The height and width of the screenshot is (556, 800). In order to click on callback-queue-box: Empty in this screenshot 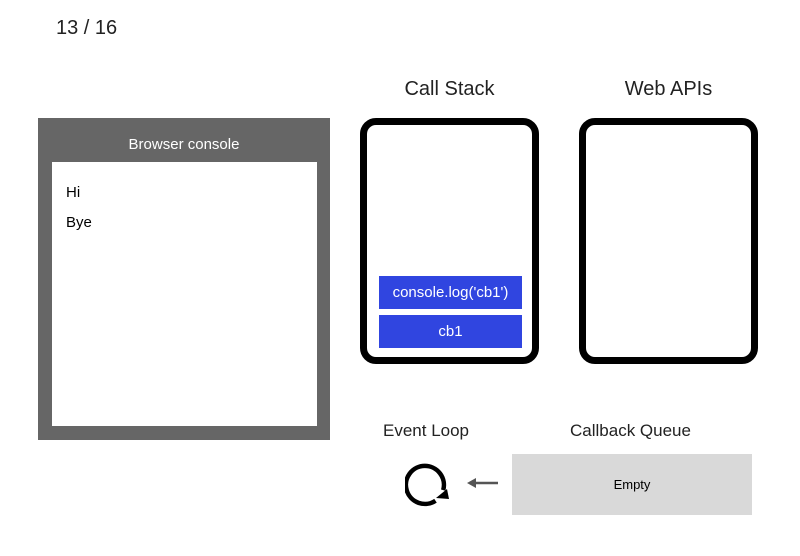, I will do `click(632, 484)`.